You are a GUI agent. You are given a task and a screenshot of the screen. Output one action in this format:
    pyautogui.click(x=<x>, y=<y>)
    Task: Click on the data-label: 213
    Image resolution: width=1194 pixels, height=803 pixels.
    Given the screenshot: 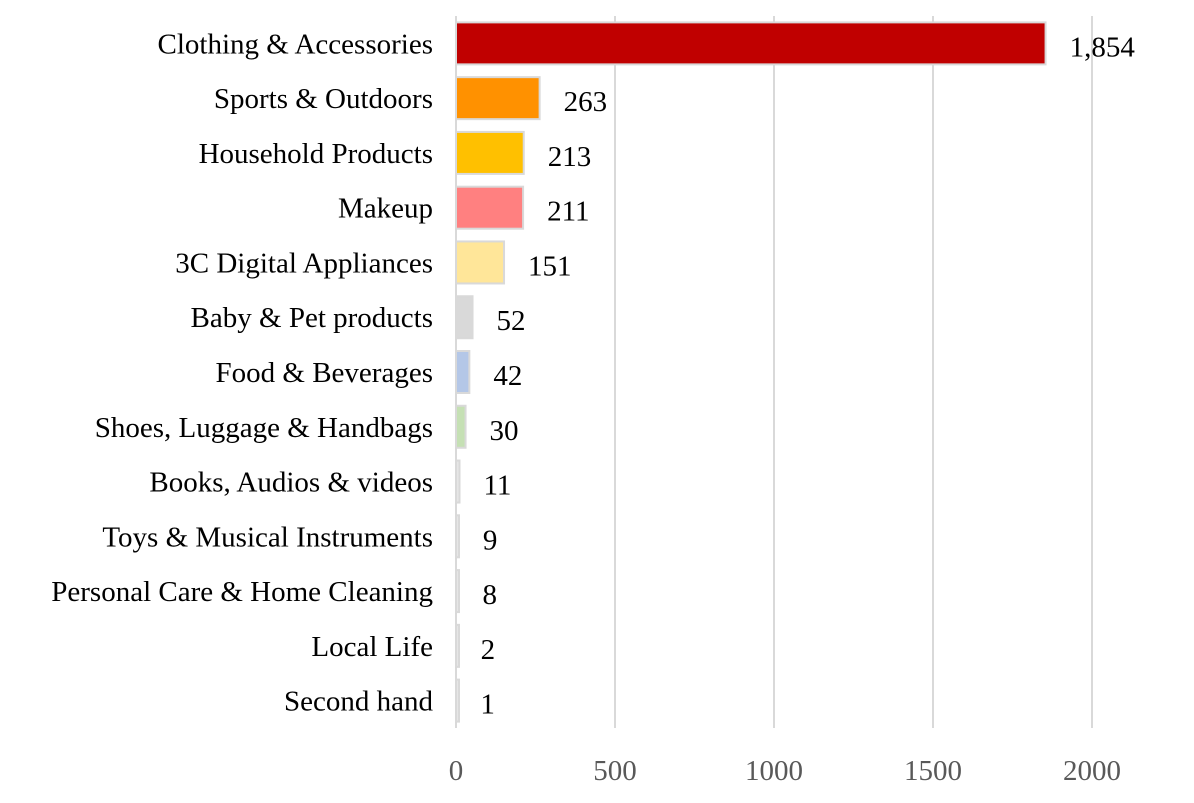 What is the action you would take?
    pyautogui.click(x=570, y=157)
    